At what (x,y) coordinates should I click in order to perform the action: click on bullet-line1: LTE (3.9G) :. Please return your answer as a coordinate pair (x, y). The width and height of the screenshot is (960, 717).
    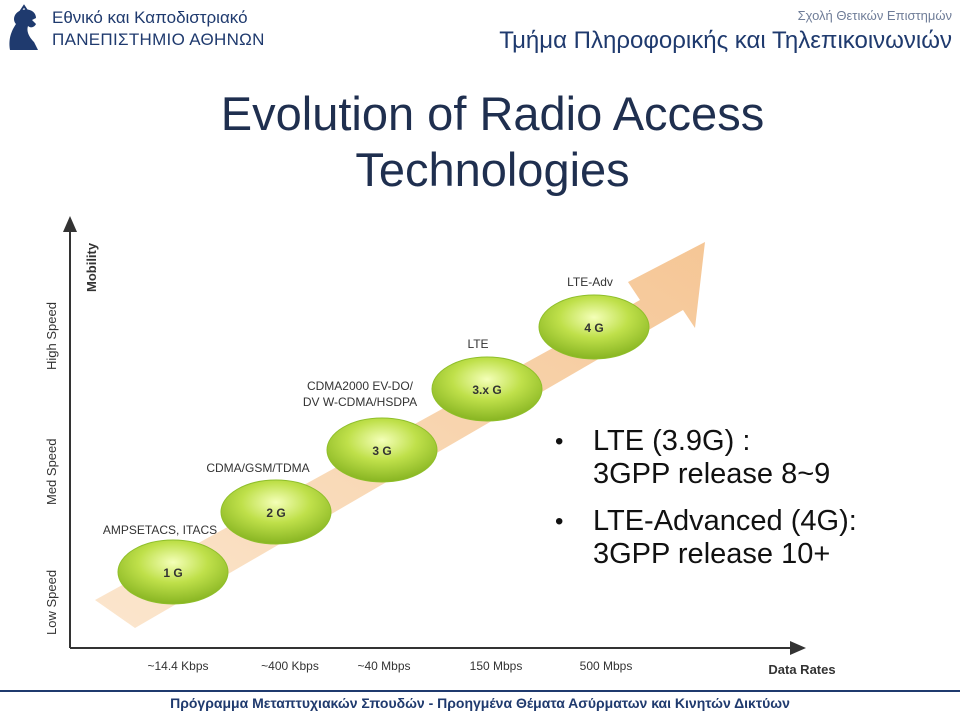
    Looking at the image, I should click on (672, 441).